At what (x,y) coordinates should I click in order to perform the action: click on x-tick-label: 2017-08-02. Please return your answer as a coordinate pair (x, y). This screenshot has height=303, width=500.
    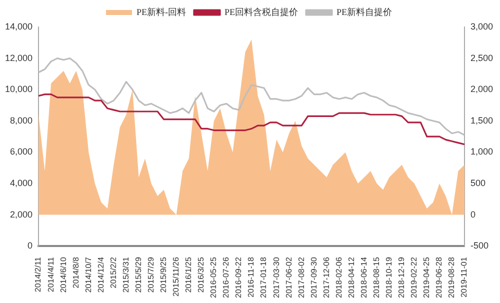
    Looking at the image, I should click on (301, 277).